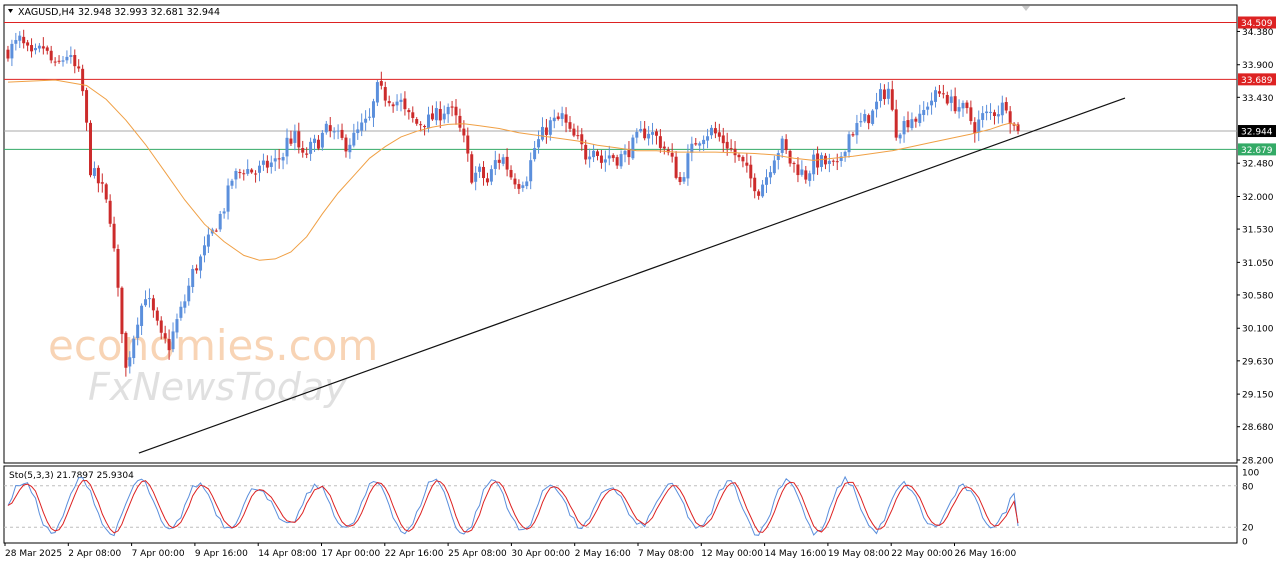 The height and width of the screenshot is (571, 1280). I want to click on level-label: 34.509, so click(1257, 24).